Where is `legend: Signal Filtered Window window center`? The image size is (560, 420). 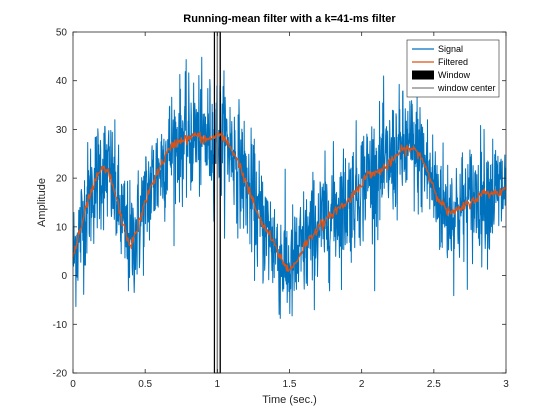 legend: Signal Filtered Window window center is located at coordinates (453, 68).